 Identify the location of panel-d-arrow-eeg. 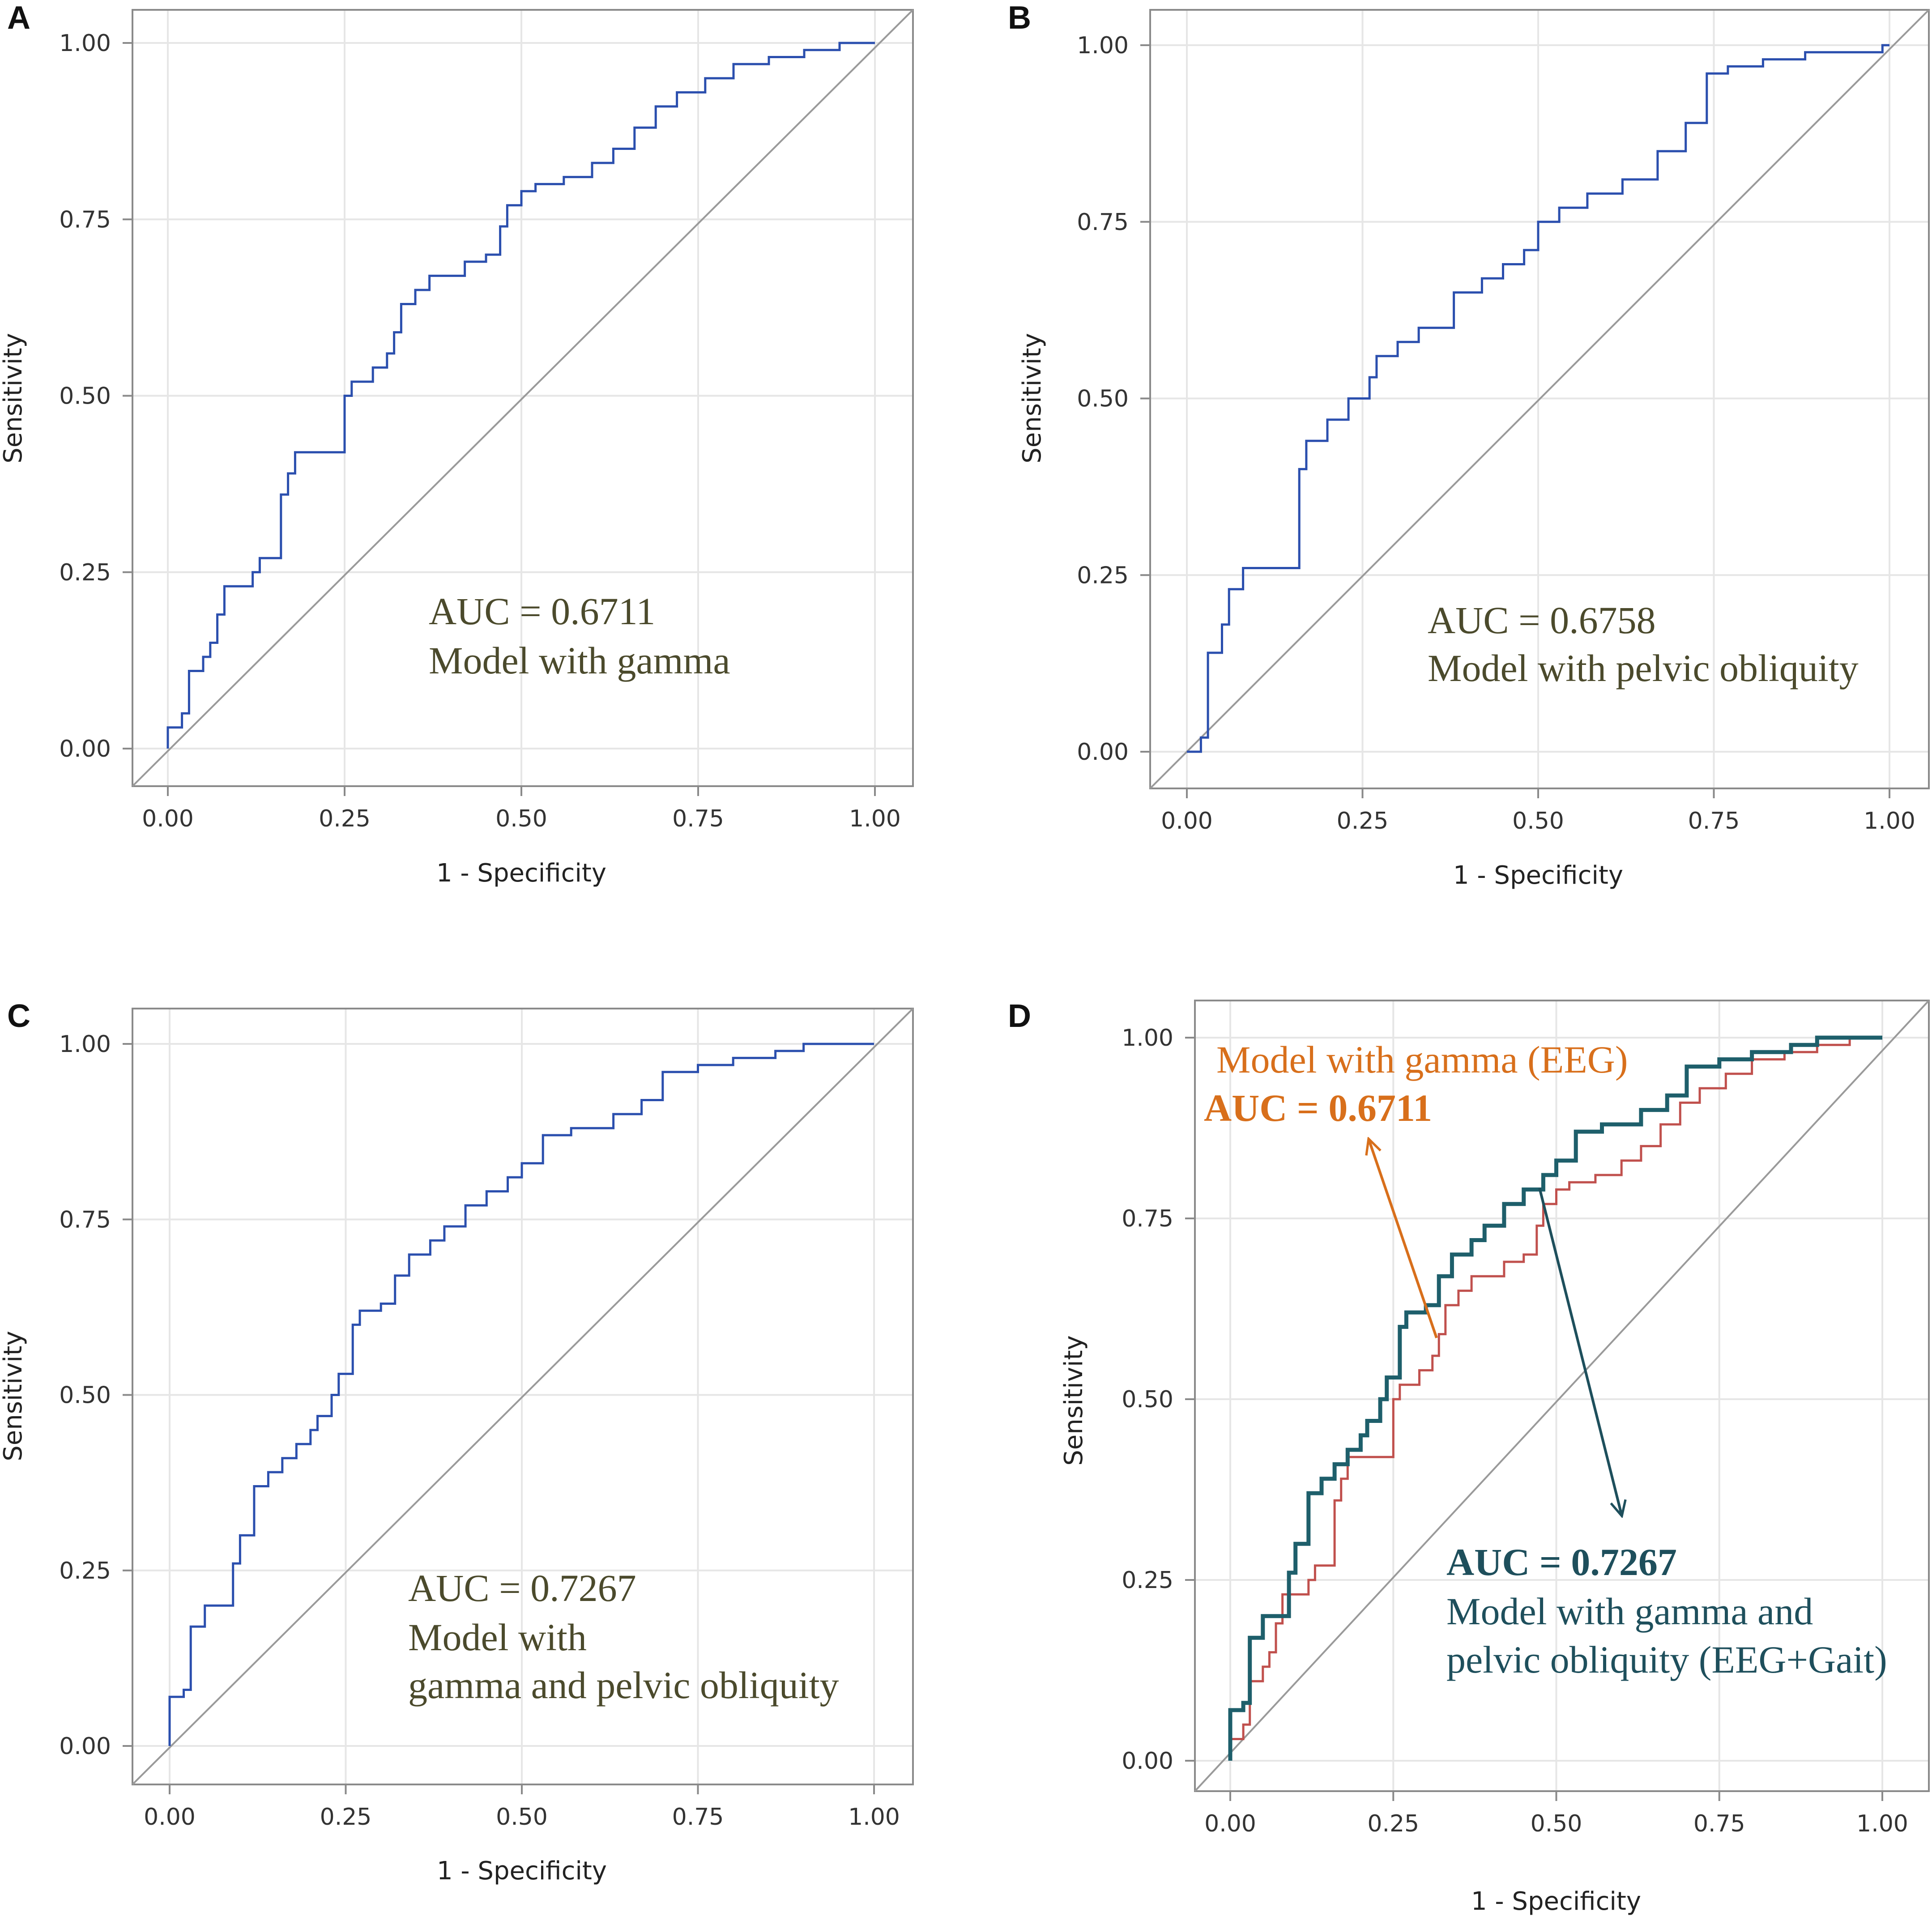
(1403, 1238).